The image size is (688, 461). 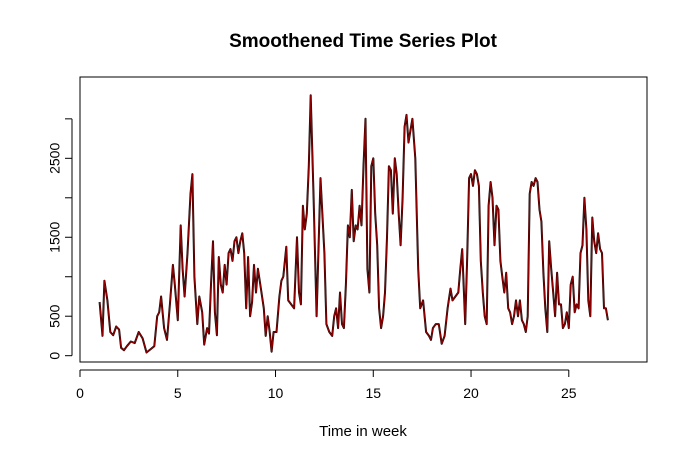 What do you see at coordinates (363, 431) in the screenshot?
I see `x-axis-label: Time in week` at bounding box center [363, 431].